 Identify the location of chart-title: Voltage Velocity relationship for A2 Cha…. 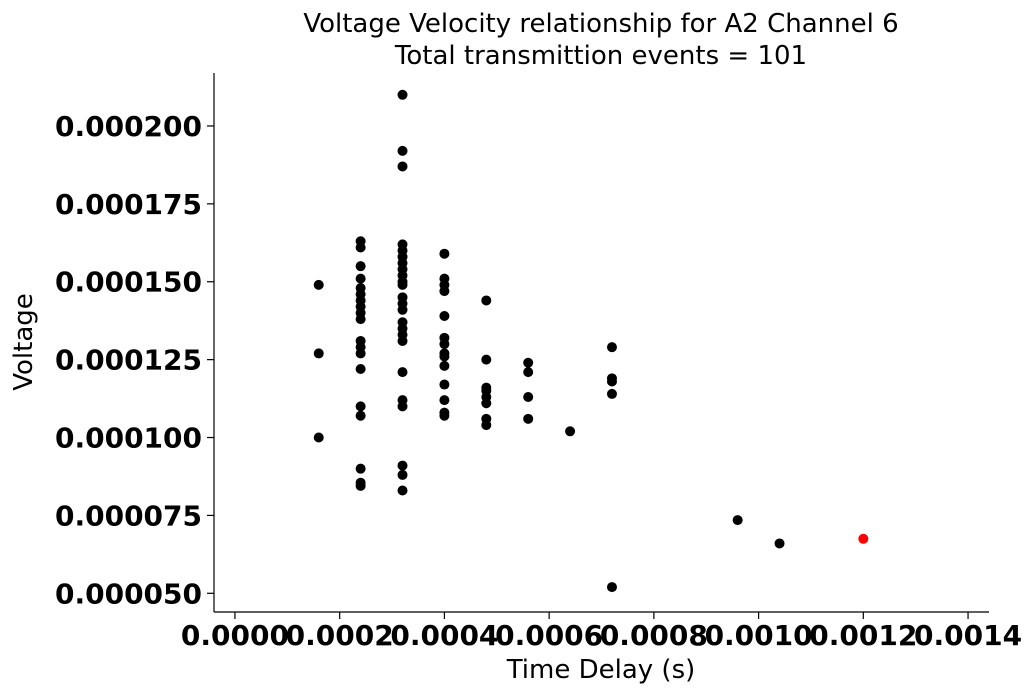
(600, 24).